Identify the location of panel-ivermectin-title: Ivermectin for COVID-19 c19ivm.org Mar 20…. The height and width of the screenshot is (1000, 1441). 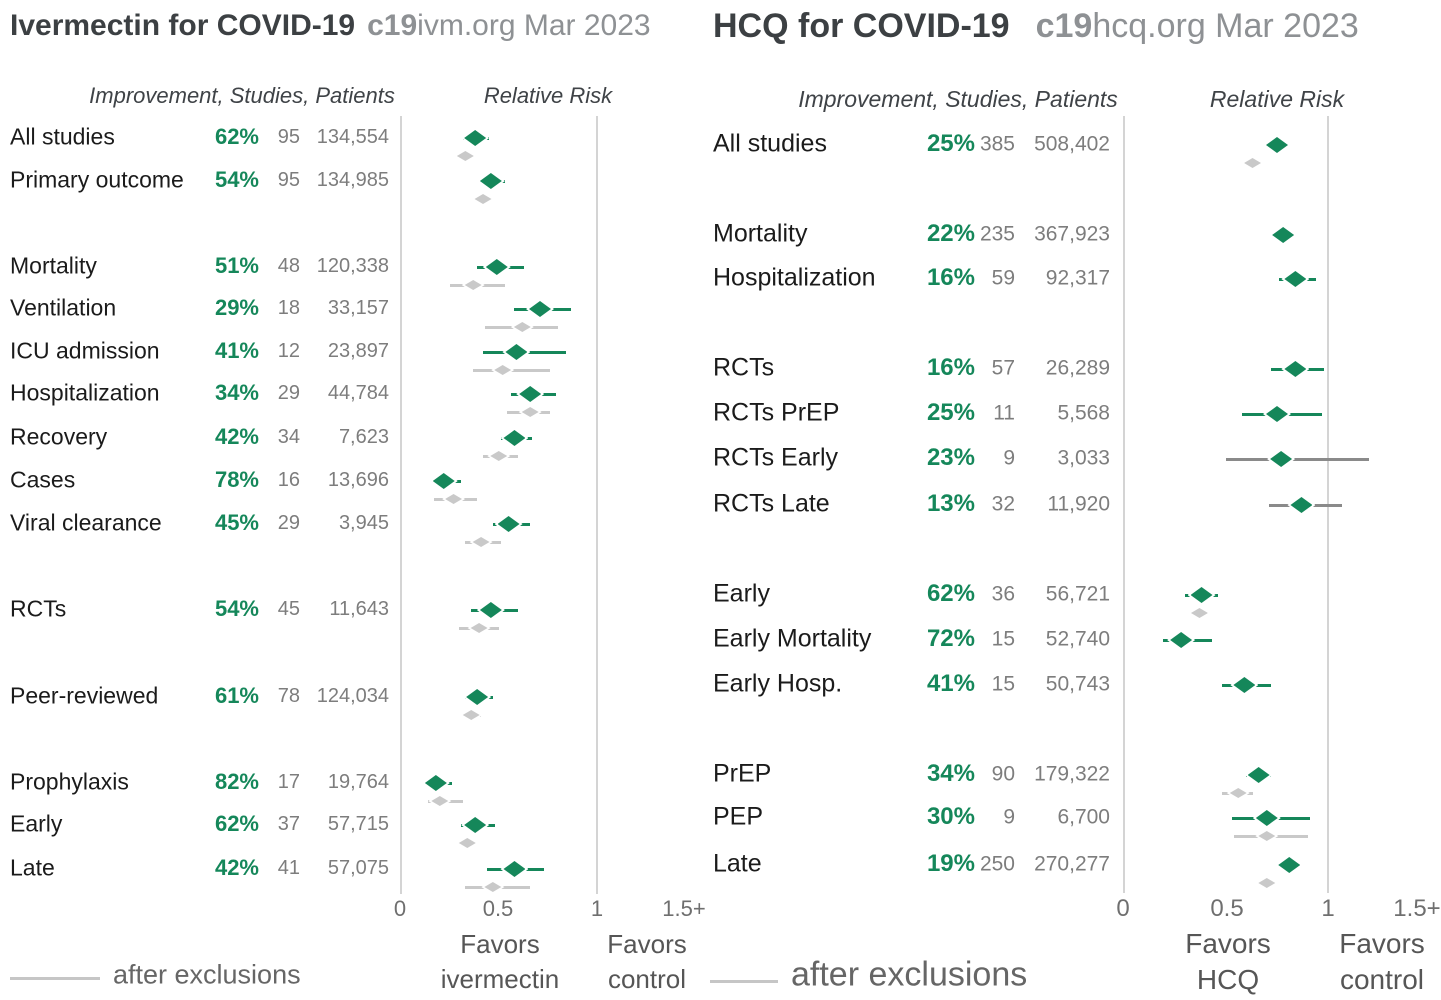
(330, 26).